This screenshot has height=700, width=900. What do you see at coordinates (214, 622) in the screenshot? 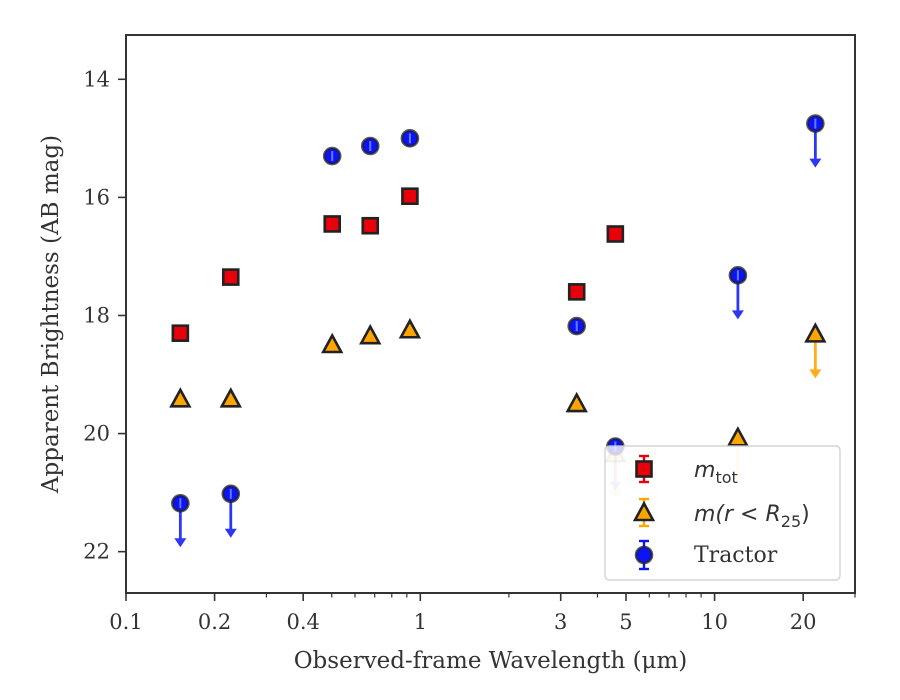
I see `x-tick-label: 0.2` at bounding box center [214, 622].